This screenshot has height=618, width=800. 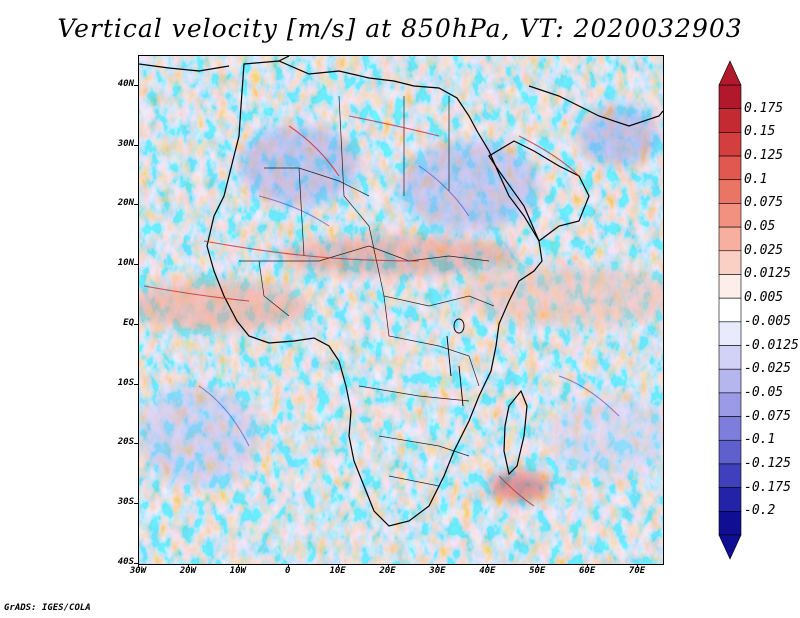 I want to click on lat-label: 30S, so click(x=125, y=502).